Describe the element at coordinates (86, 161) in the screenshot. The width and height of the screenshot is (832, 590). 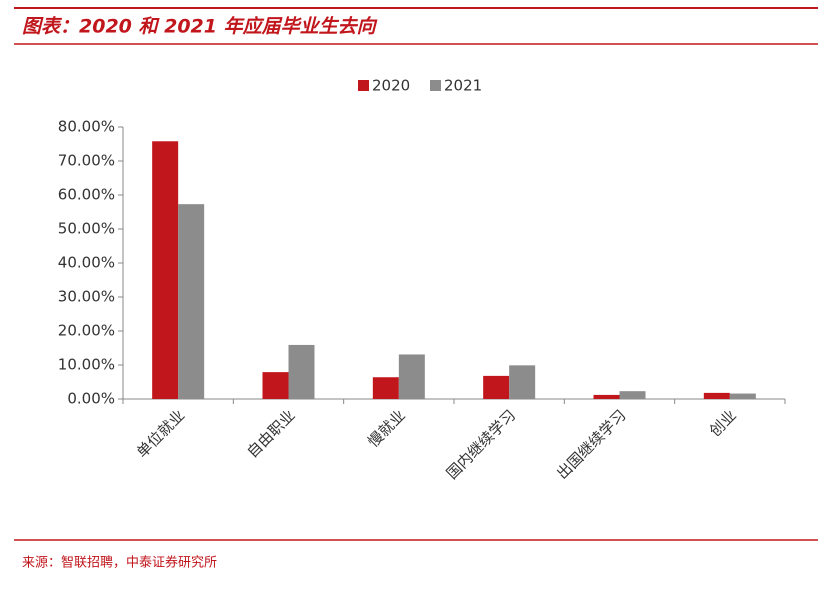
I see `y-tick-label: 70.00%` at that location.